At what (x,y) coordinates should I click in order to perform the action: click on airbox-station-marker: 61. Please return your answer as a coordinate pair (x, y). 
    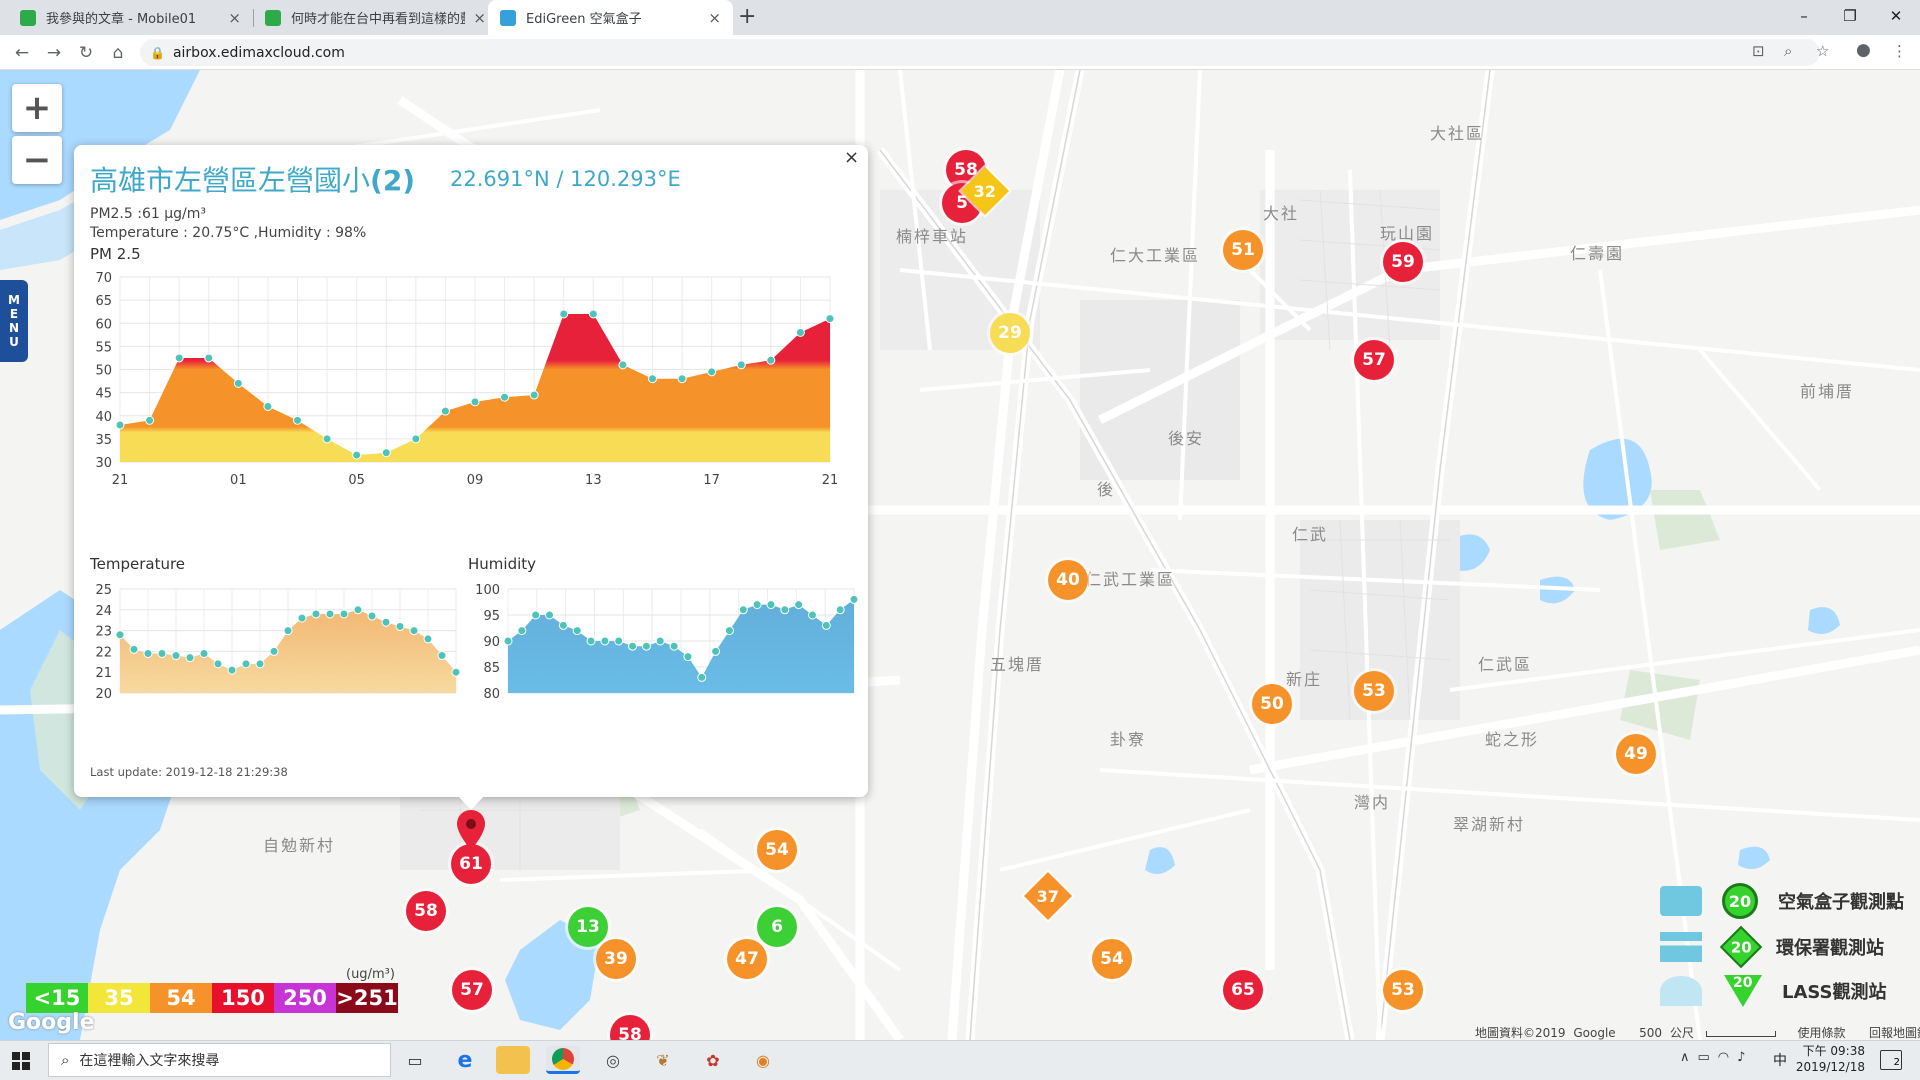
    Looking at the image, I should click on (471, 864).